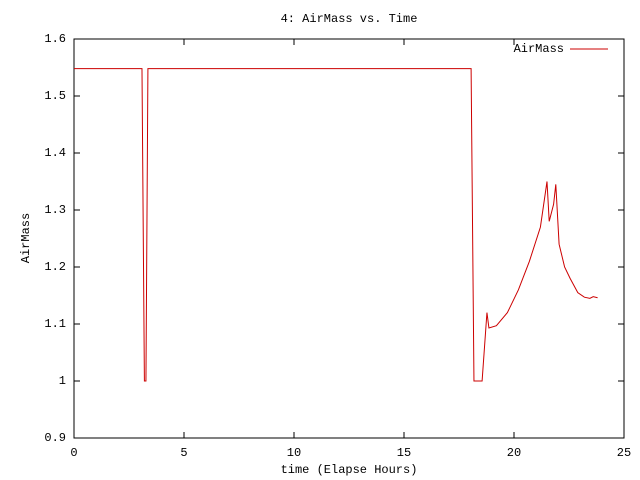 This screenshot has width=640, height=480. What do you see at coordinates (55, 324) in the screenshot?
I see `y-tick-label: 1.1` at bounding box center [55, 324].